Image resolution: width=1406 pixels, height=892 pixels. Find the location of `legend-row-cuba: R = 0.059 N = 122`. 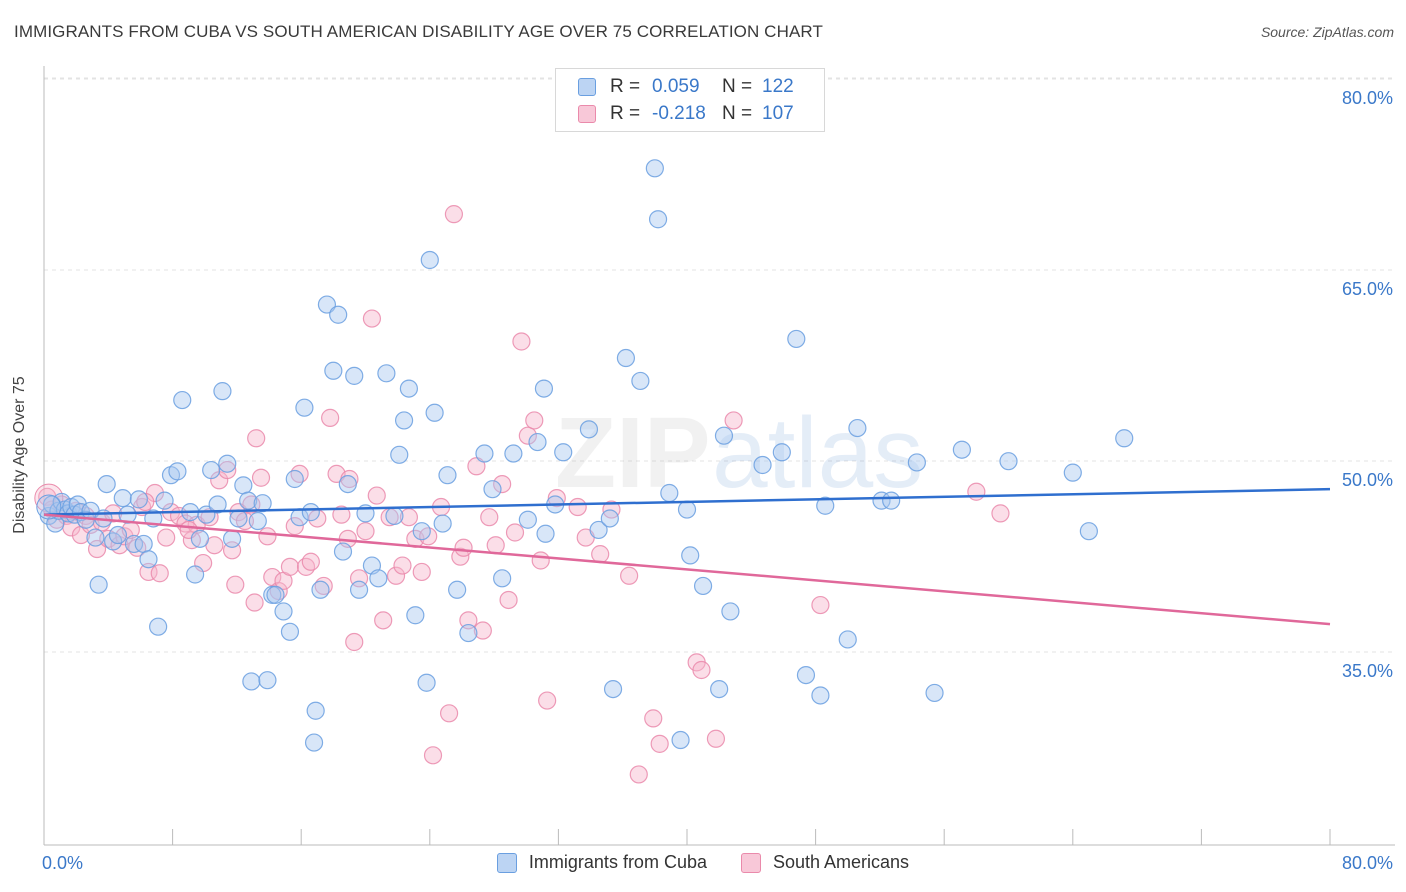

legend-row-cuba: R = 0.059 N = 122 is located at coordinates (686, 87).